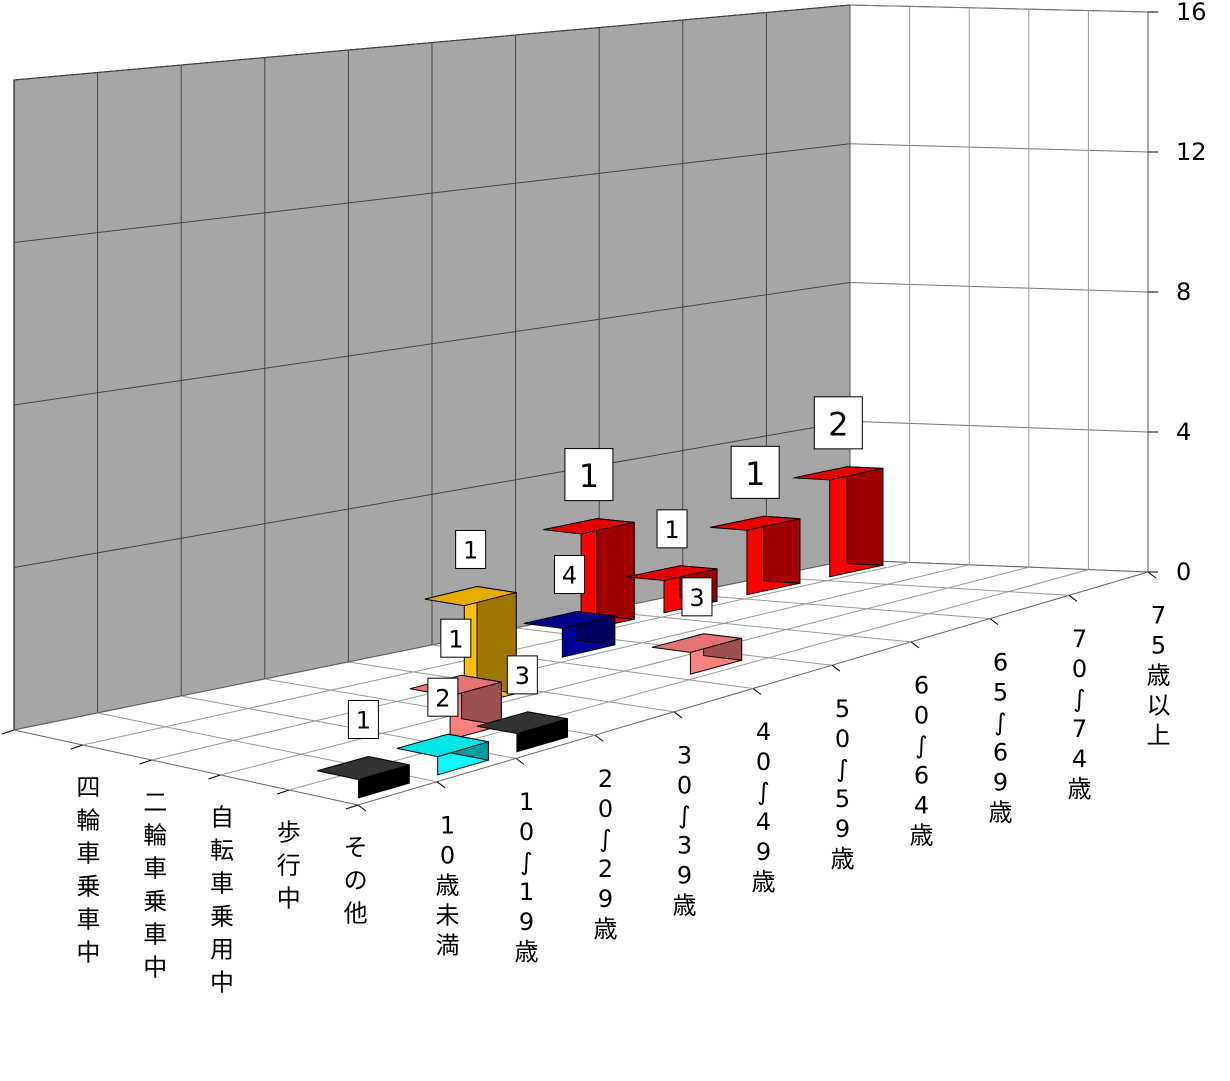  I want to click on side-wall, so click(999, 288).